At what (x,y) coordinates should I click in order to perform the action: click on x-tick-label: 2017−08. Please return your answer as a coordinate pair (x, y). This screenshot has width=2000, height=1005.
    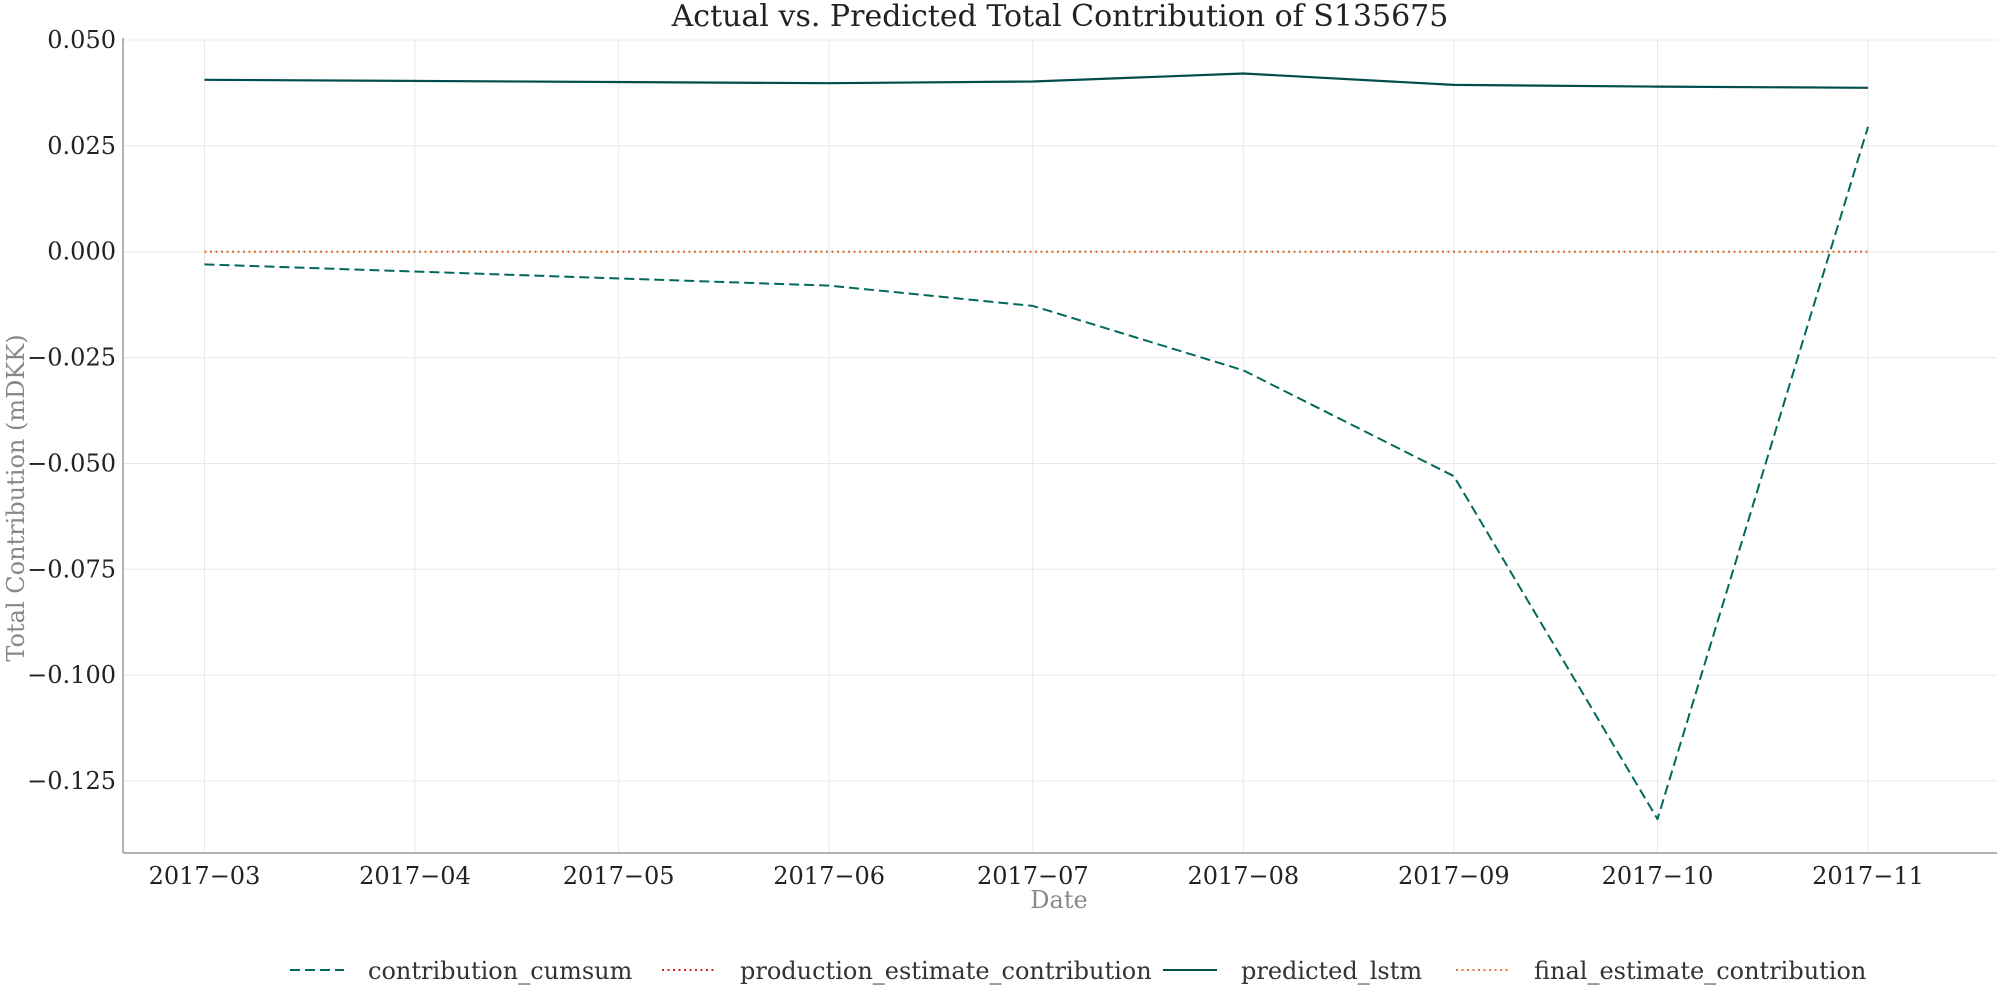
    Looking at the image, I should click on (1243, 876).